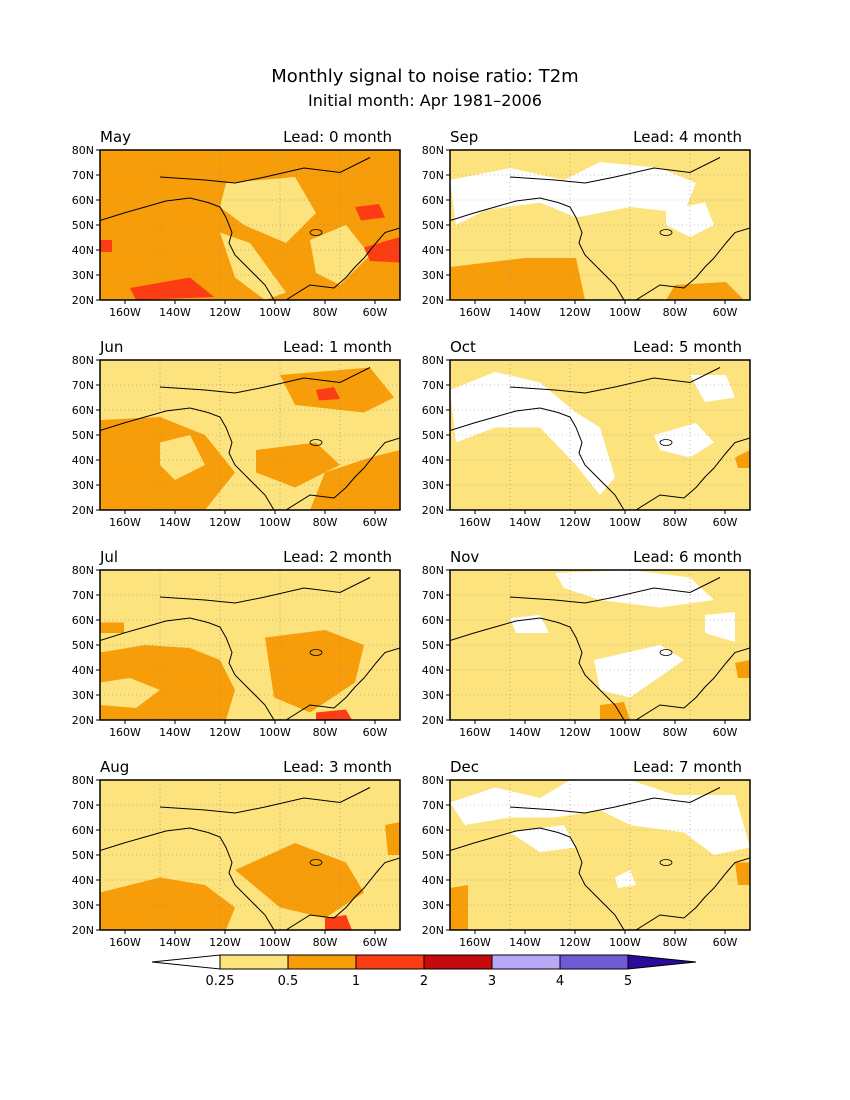 Image resolution: width=850 pixels, height=1100 pixels. Describe the element at coordinates (560, 981) in the screenshot. I see `colorbar-label: 4` at that location.